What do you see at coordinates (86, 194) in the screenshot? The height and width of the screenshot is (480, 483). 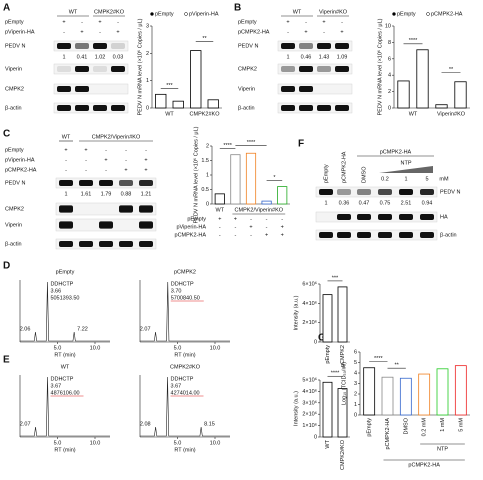 I see `band-density: 1.61` at bounding box center [86, 194].